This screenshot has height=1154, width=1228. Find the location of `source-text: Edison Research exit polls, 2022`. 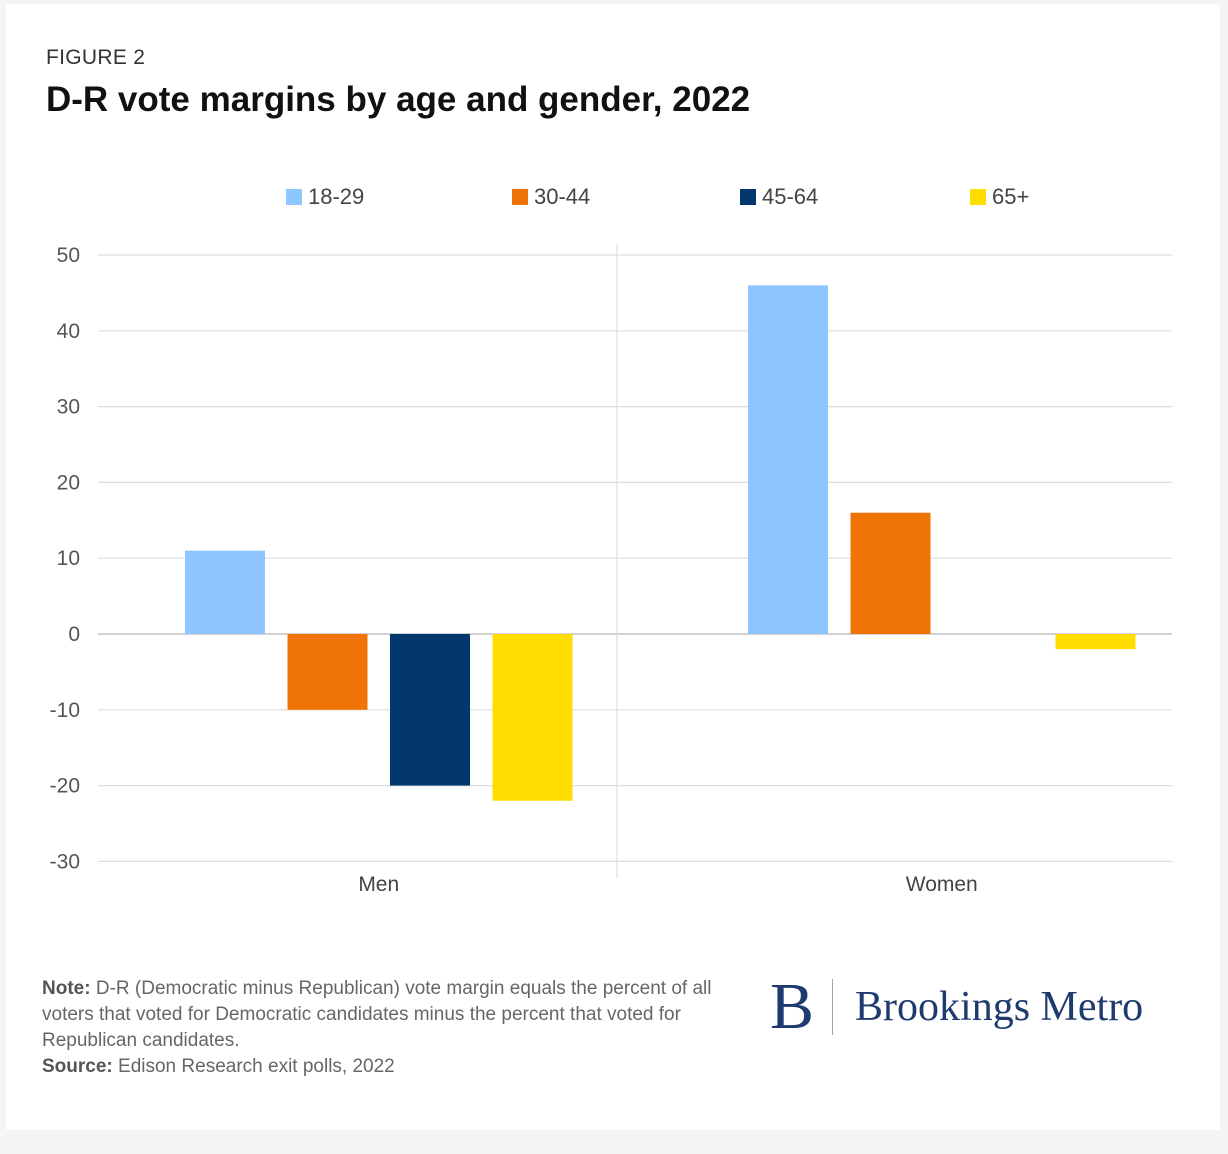

source-text: Edison Research exit polls, 2022 is located at coordinates (253, 1066).